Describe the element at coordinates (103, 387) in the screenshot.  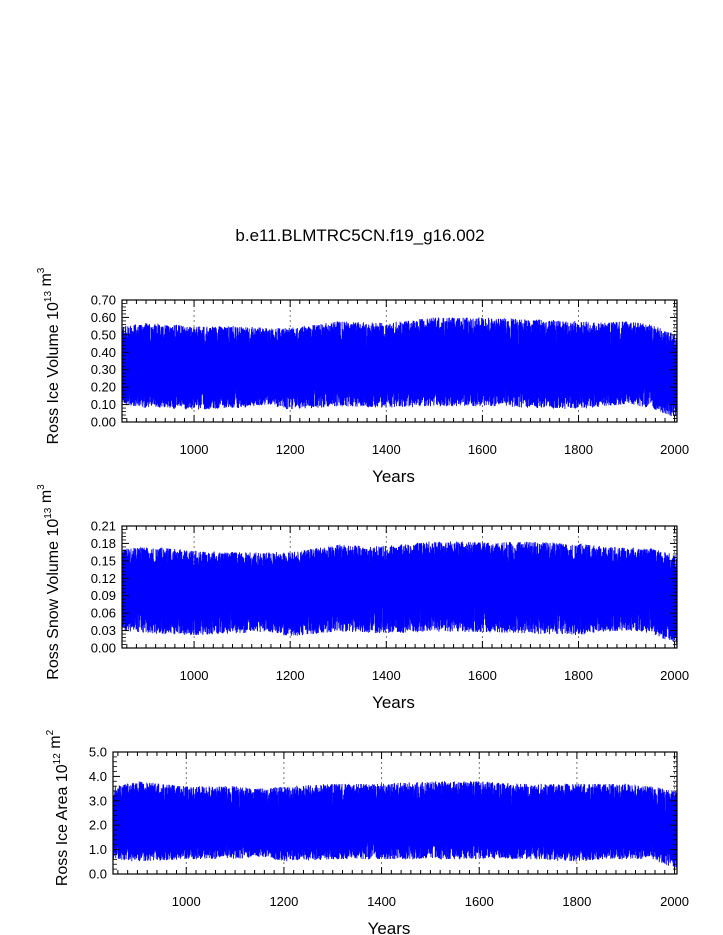
I see `y-tick-label: 0.20` at that location.